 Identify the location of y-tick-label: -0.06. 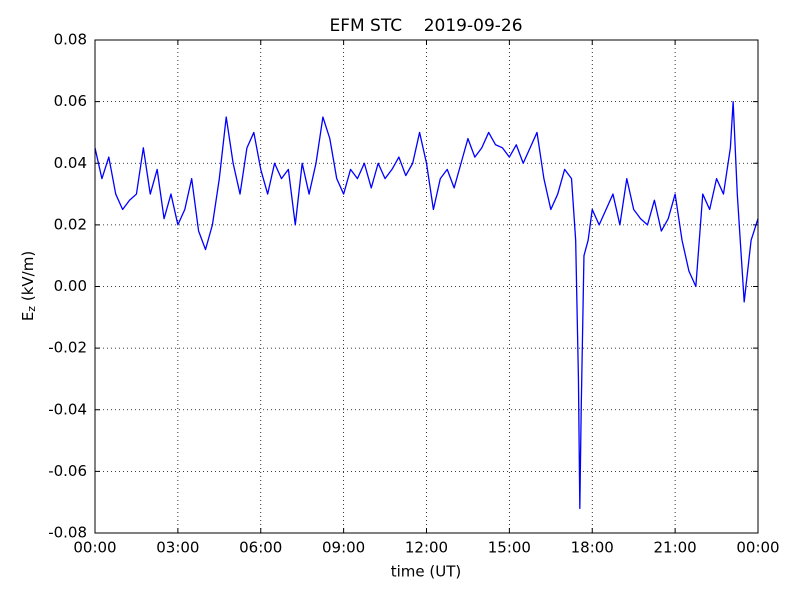
(67, 471).